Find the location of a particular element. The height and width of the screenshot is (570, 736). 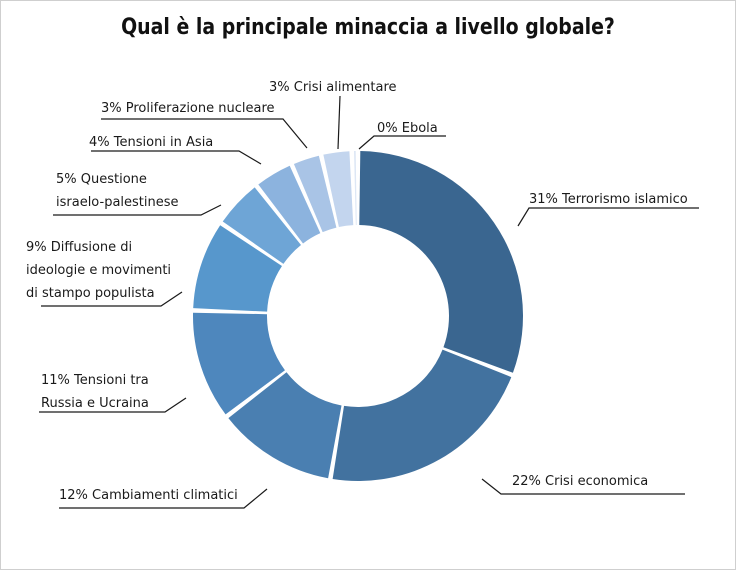

slice-label-8-line-0: 3% Crisi alimentare is located at coordinates (333, 87).